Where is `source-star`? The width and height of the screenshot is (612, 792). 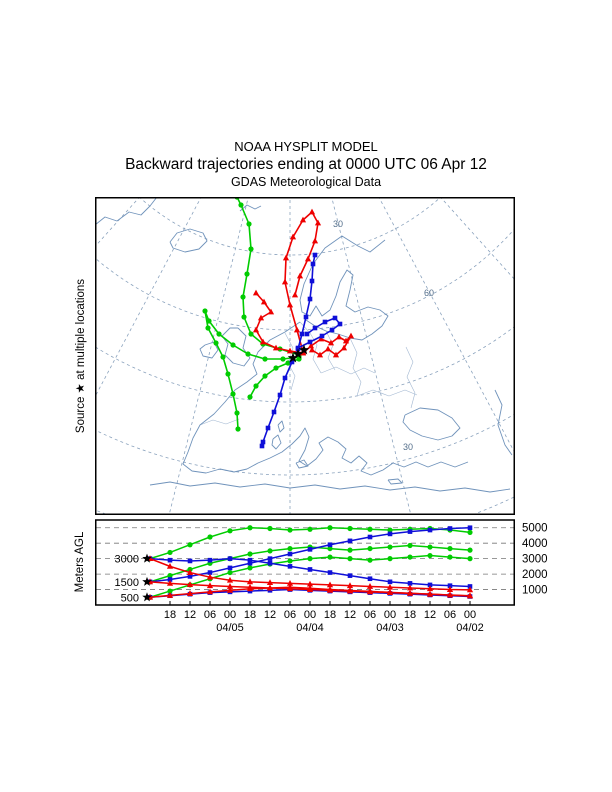 source-star is located at coordinates (293, 357).